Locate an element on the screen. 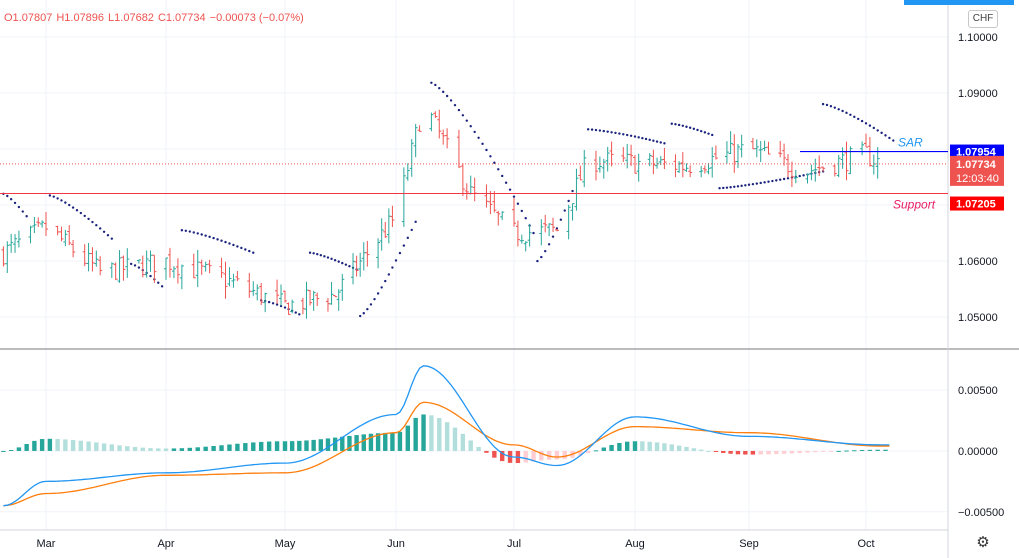  ohlc-open: O1.07807 is located at coordinates (28, 18).